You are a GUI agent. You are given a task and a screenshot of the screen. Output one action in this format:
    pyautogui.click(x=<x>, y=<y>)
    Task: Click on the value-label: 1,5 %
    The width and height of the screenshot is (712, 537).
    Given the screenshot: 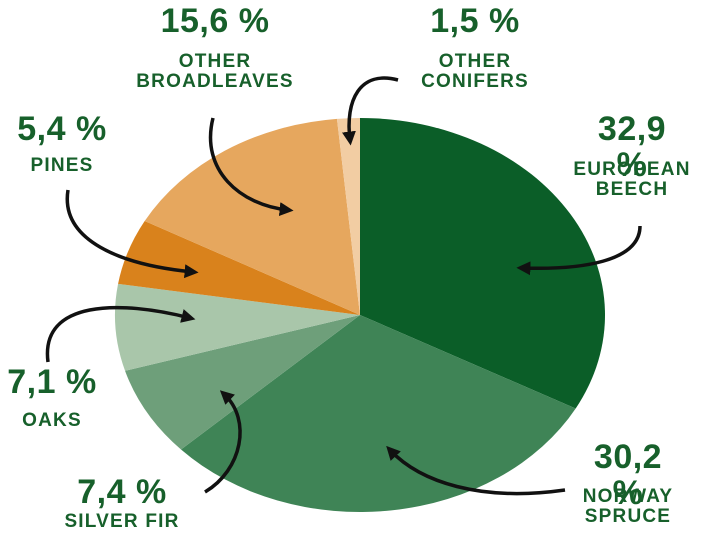 What is the action you would take?
    pyautogui.click(x=475, y=21)
    